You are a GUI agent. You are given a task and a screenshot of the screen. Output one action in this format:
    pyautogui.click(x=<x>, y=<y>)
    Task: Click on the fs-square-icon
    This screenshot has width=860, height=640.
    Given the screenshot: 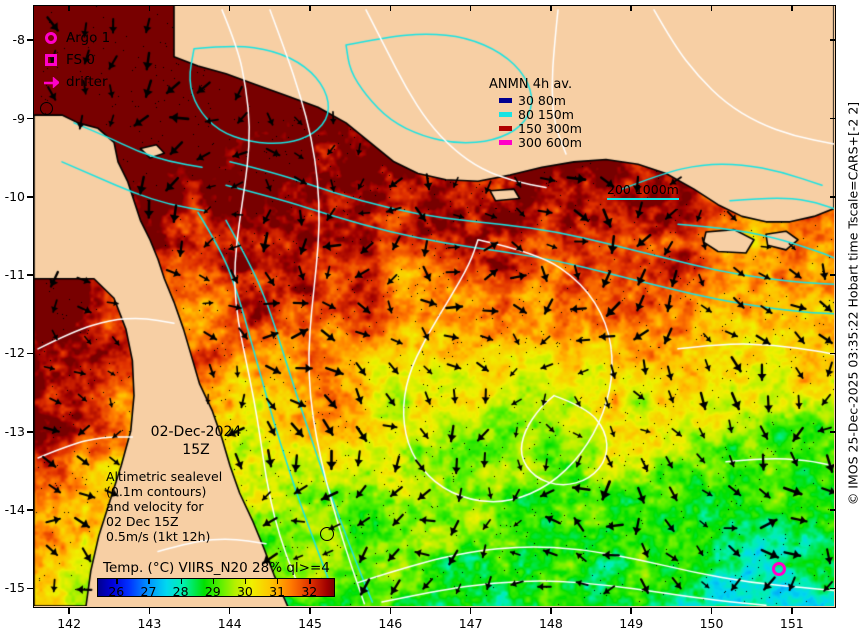 What is the action you would take?
    pyautogui.click(x=51, y=60)
    